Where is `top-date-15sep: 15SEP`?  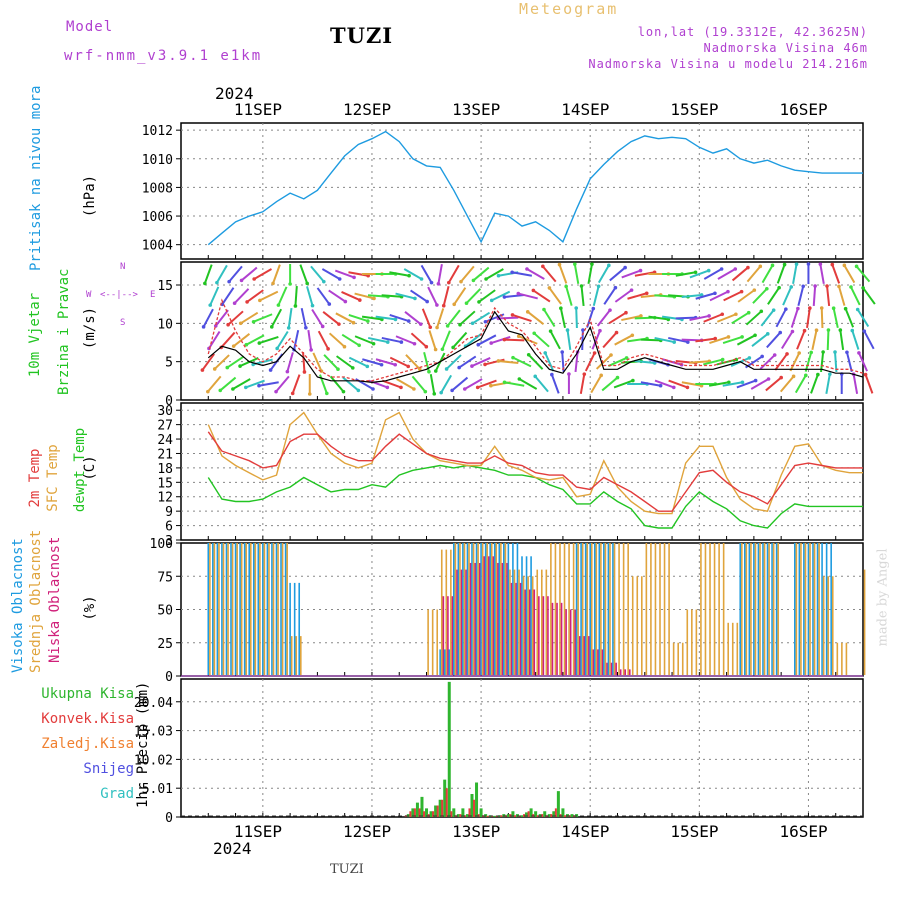 top-date-15sep: 15SEP is located at coordinates (694, 109).